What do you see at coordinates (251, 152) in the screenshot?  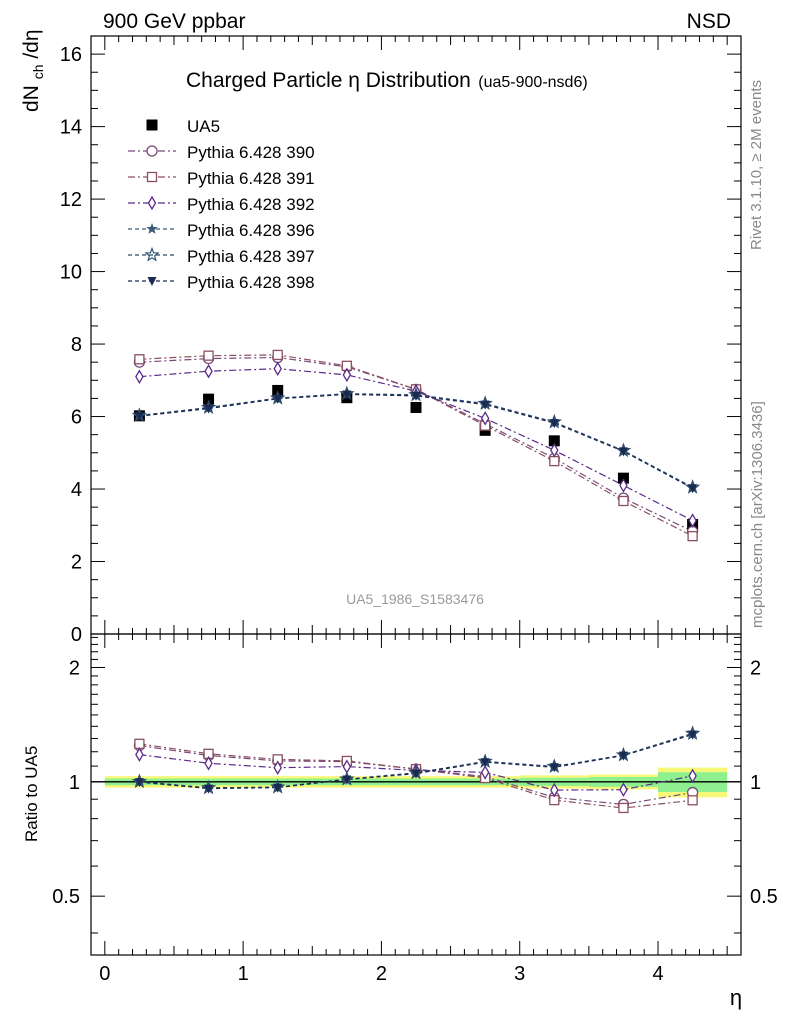 I see `legend-label-1: Pythia 6.428 390` at bounding box center [251, 152].